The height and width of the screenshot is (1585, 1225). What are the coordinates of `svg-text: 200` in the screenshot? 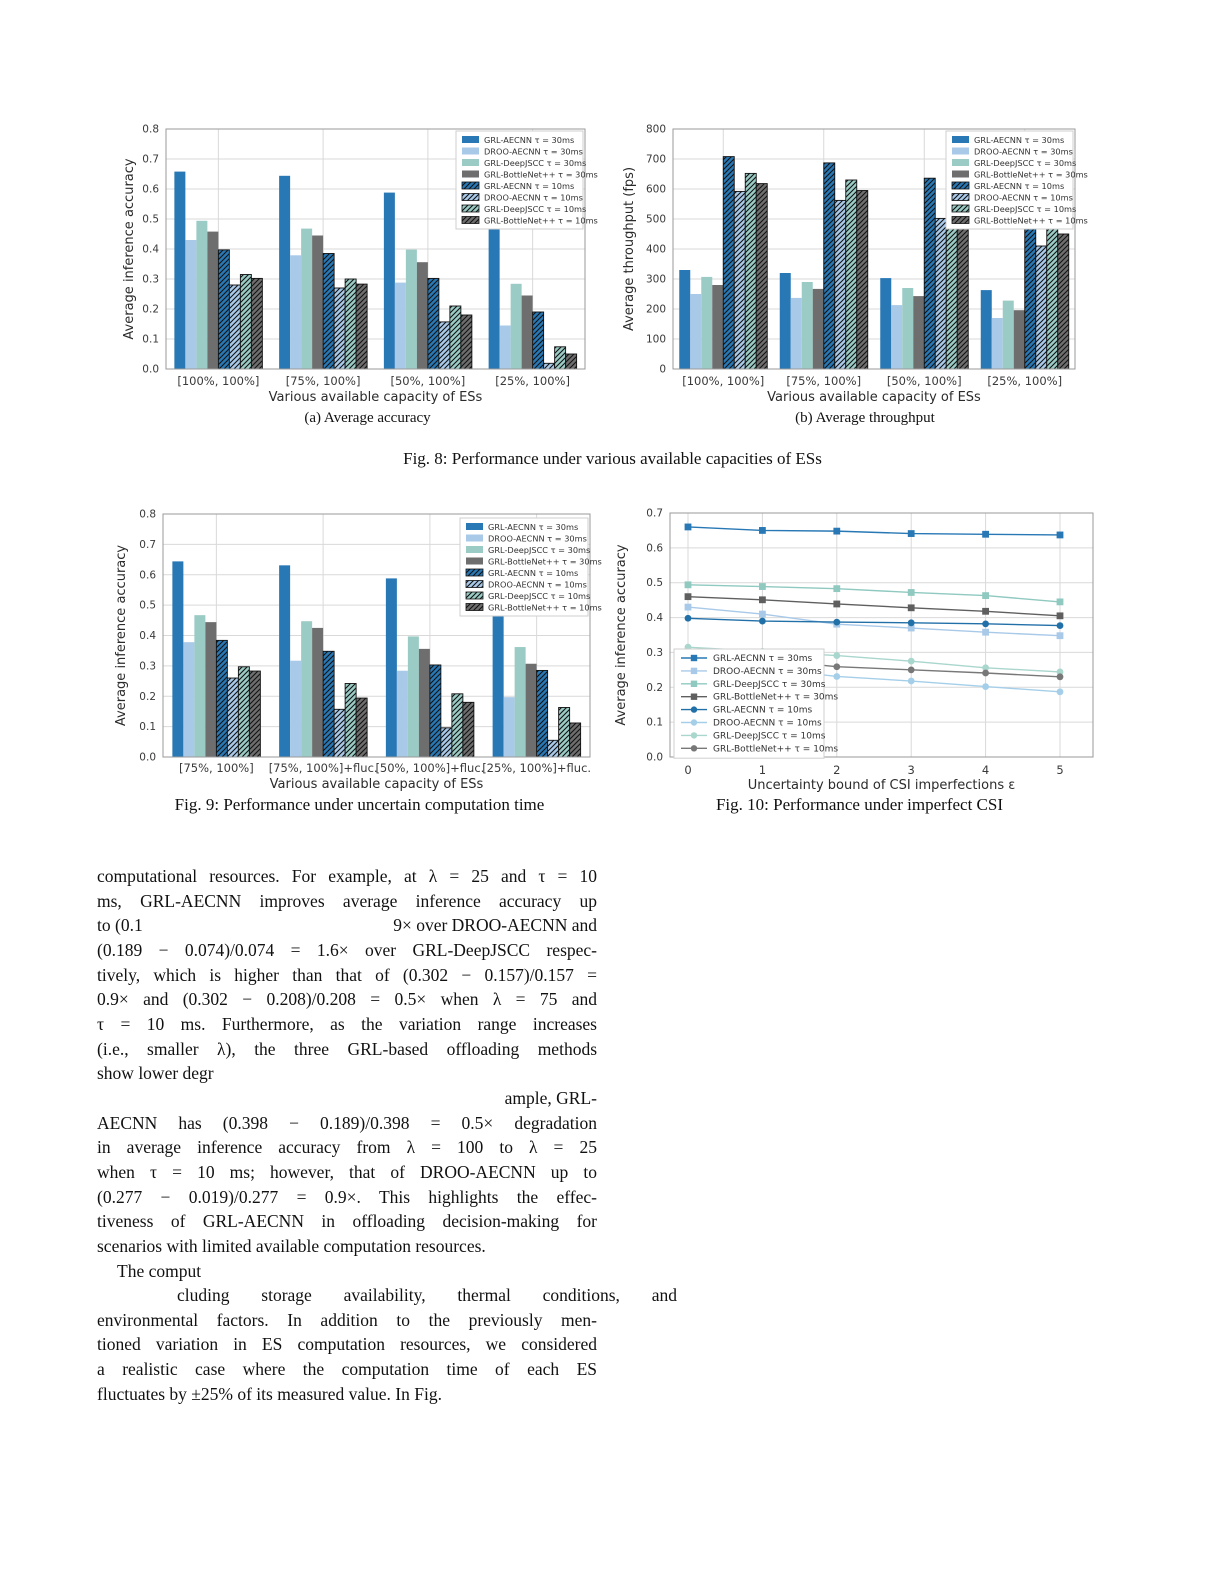 It's located at (656, 310).